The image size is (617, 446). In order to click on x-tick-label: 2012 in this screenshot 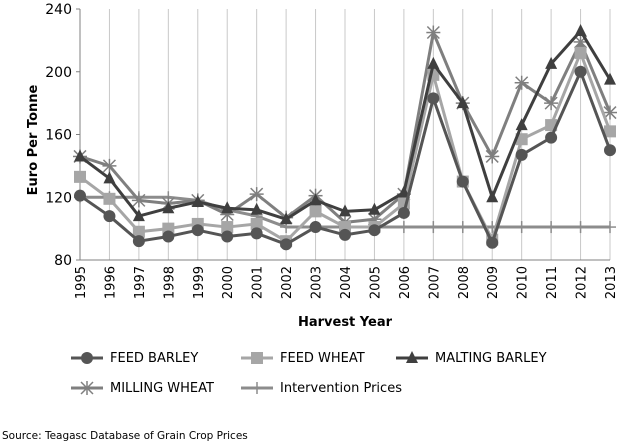, I will do `click(582, 282)`.